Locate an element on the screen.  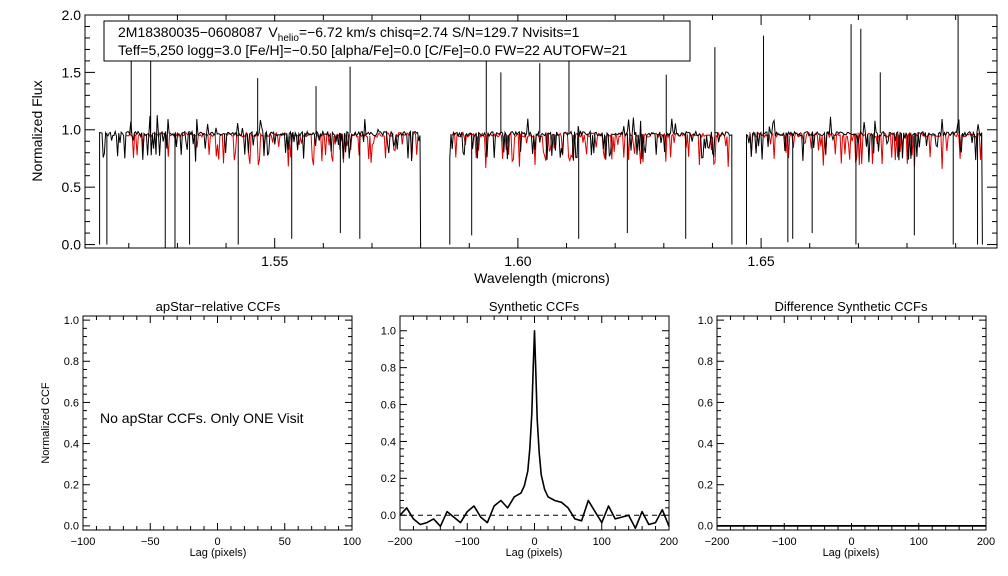
spectrum-y-tick-label: 2.0 is located at coordinates (72, 15).